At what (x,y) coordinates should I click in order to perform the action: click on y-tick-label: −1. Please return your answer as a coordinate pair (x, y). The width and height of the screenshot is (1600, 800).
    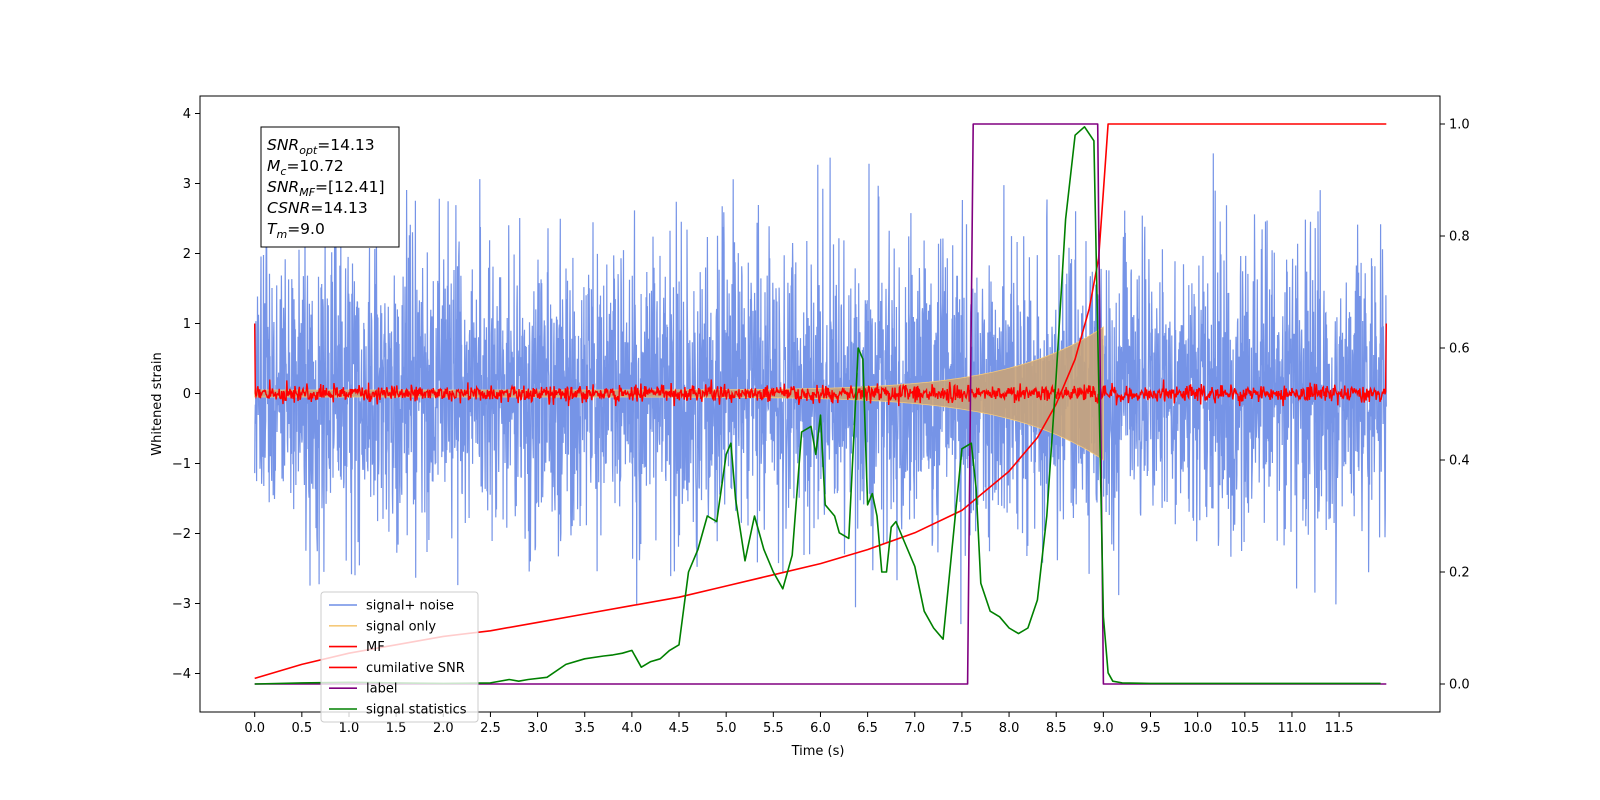
    Looking at the image, I should click on (181, 464).